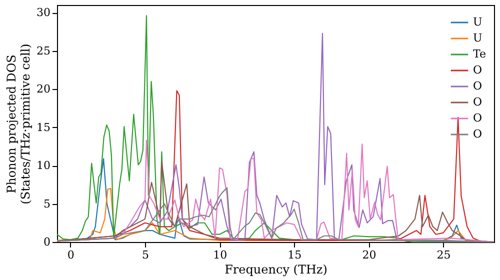  Describe the element at coordinates (145, 255) in the screenshot. I see `x-tick-label: 5` at that location.